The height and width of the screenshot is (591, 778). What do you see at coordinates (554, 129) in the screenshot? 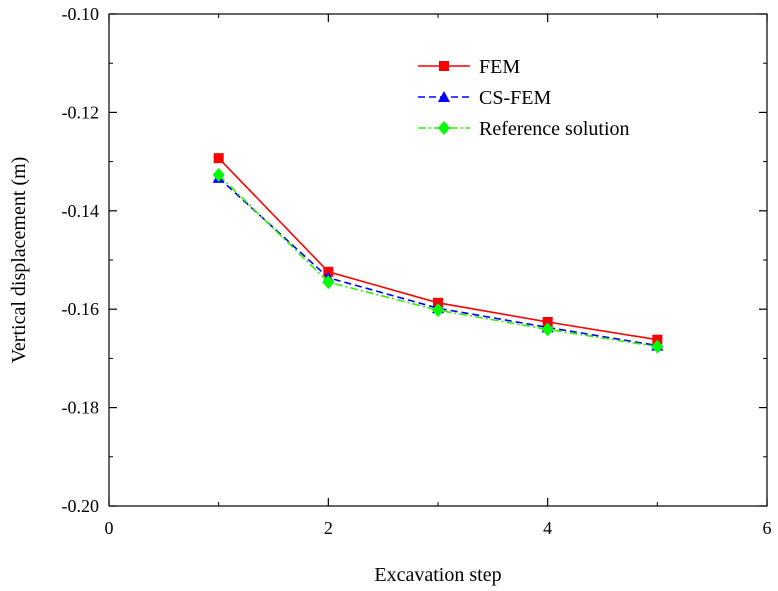
I see `legend-label: Reference solution` at bounding box center [554, 129].